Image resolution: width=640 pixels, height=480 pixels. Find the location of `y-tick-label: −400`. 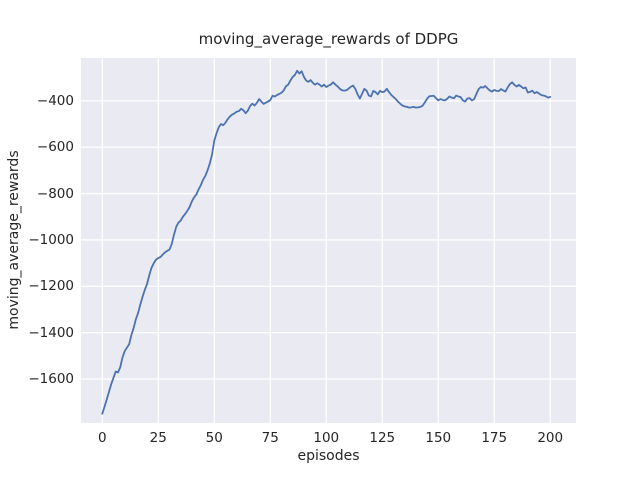

y-tick-label: −400 is located at coordinates (55, 100).